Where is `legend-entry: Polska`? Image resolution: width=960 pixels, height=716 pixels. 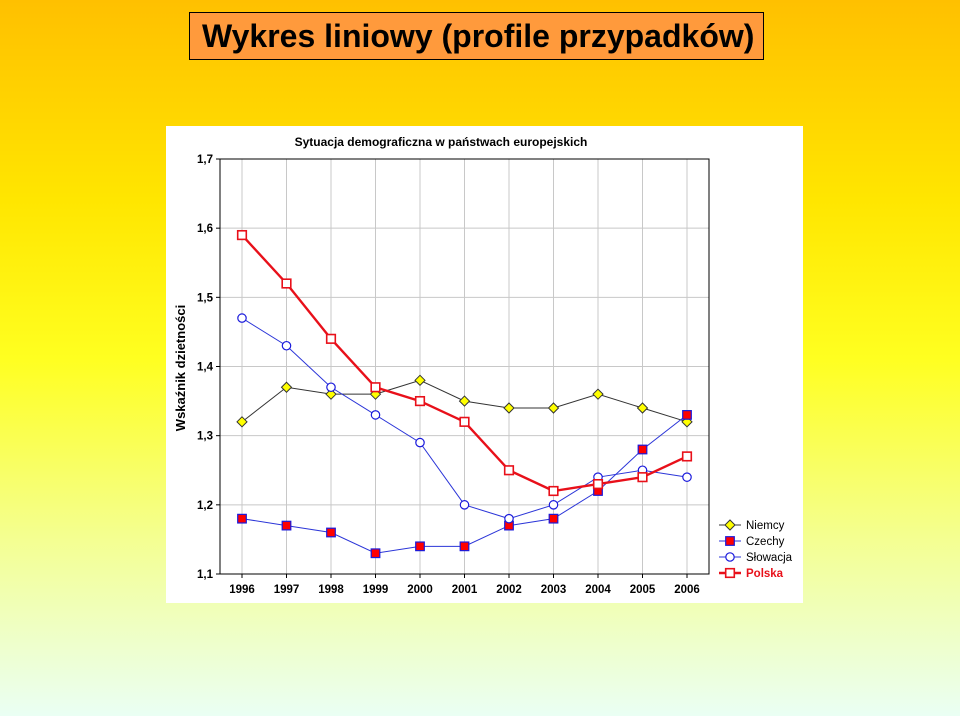
legend-entry: Polska is located at coordinates (751, 573).